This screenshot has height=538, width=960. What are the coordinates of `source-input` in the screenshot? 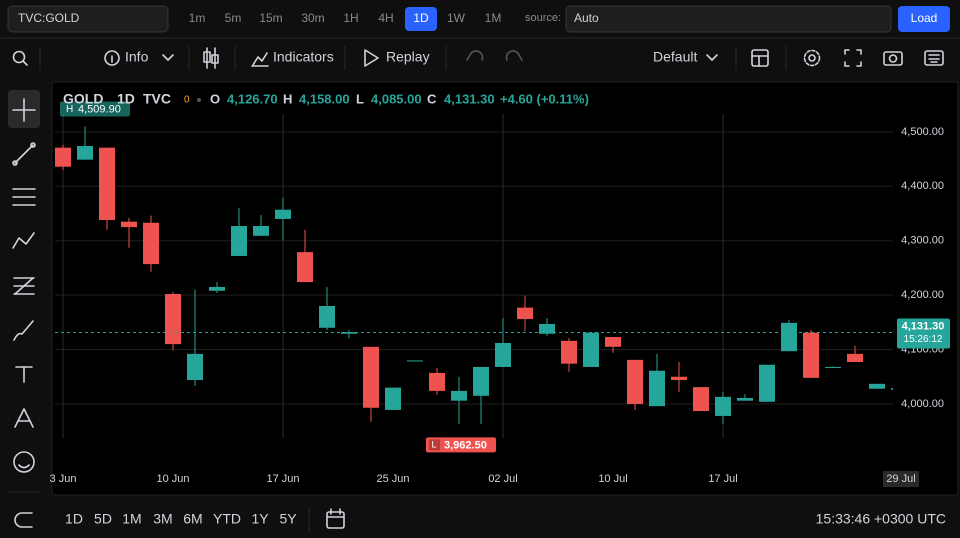 It's located at (728, 19).